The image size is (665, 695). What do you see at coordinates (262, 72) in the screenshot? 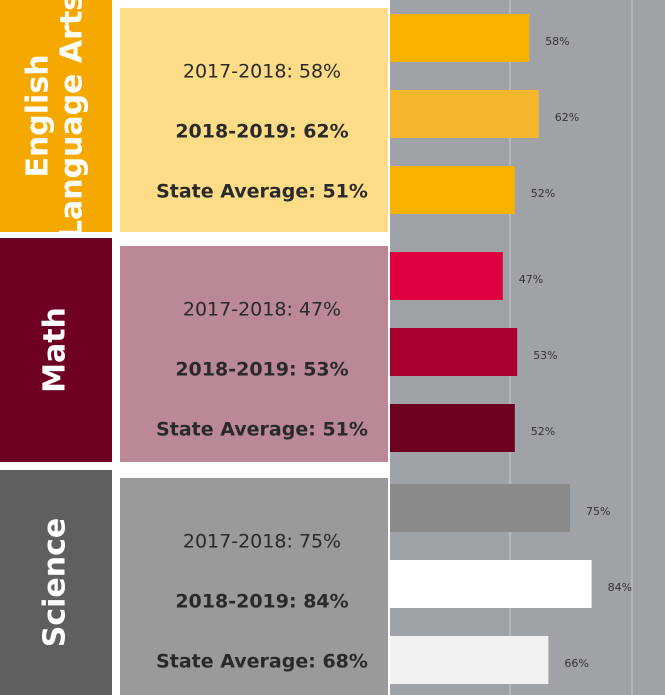
I see `row-text: 2017-2018: 58%` at bounding box center [262, 72].